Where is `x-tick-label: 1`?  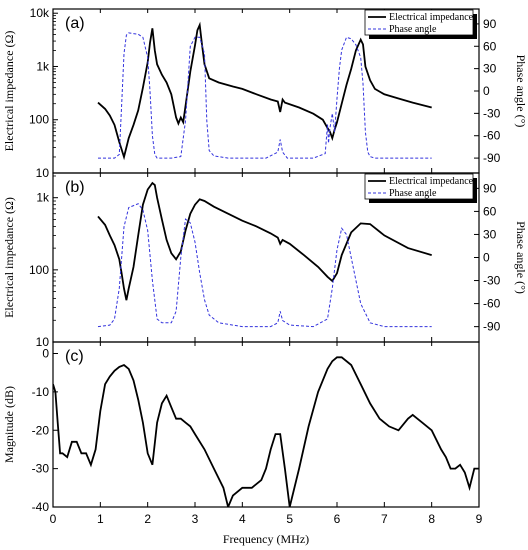 x-tick-label: 1 is located at coordinates (100, 519).